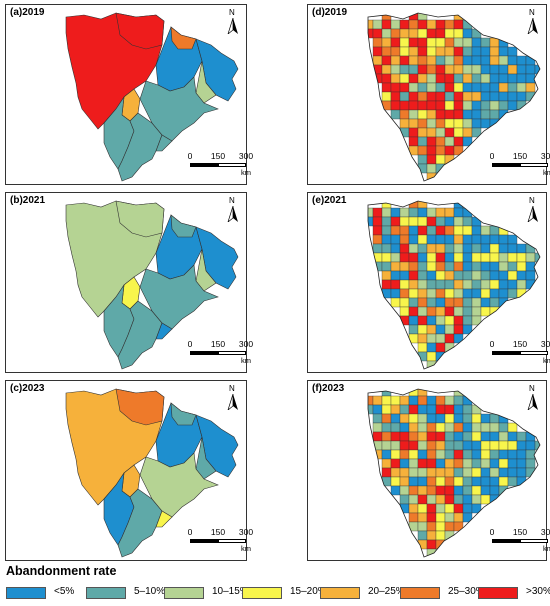 This screenshot has width=550, height=606. What do you see at coordinates (204, 165) in the screenshot?
I see `scale-bar-segment` at bounding box center [204, 165].